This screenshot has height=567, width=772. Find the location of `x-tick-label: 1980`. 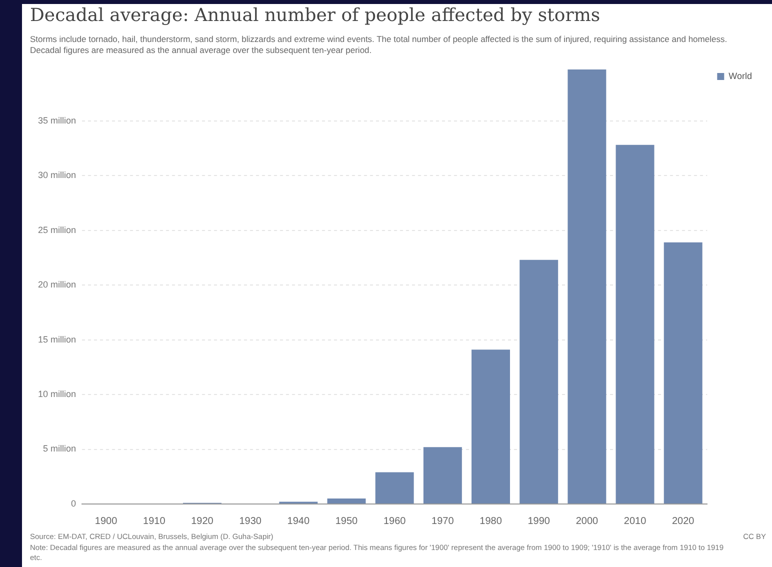

x-tick-label: 1980 is located at coordinates (491, 521).